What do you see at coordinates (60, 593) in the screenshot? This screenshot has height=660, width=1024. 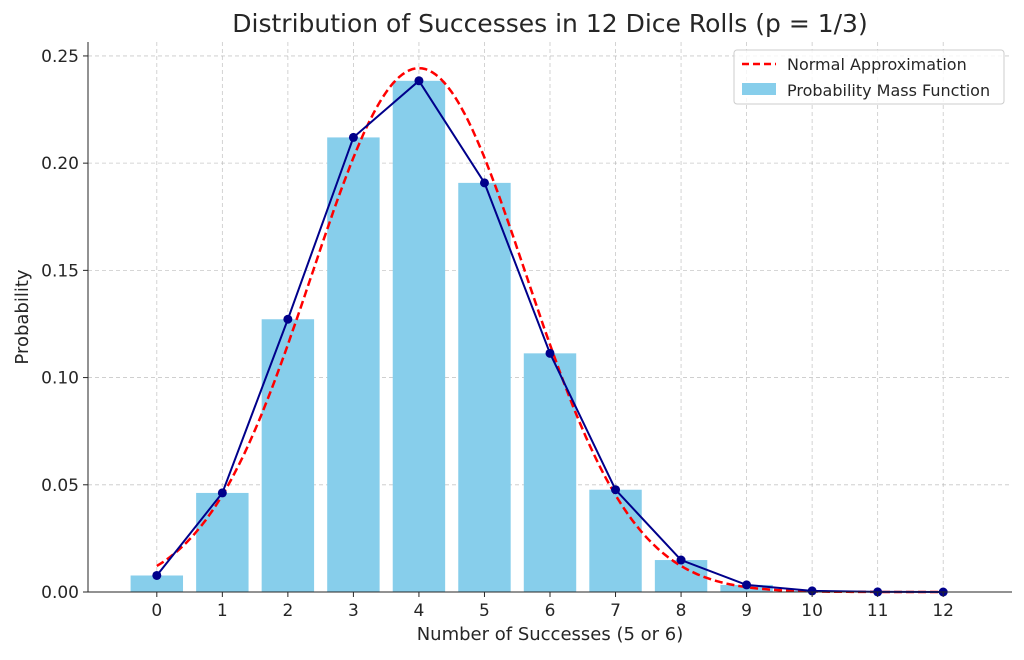 I see `y-tick-label: 0.00` at bounding box center [60, 593].